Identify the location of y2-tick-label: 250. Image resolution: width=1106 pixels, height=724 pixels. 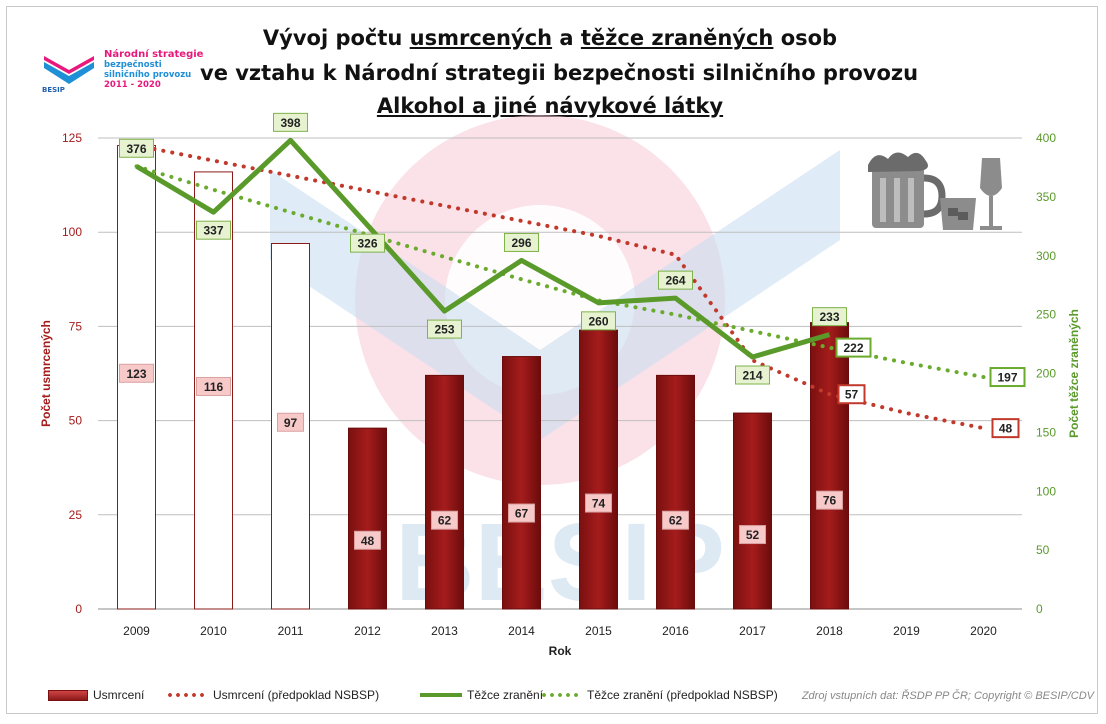
(1046, 315).